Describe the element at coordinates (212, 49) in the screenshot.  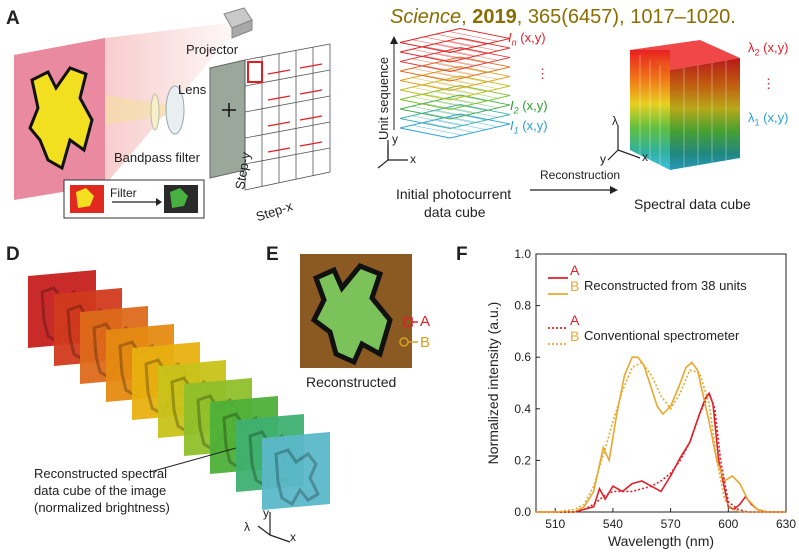
I see `projector-label: Projector` at that location.